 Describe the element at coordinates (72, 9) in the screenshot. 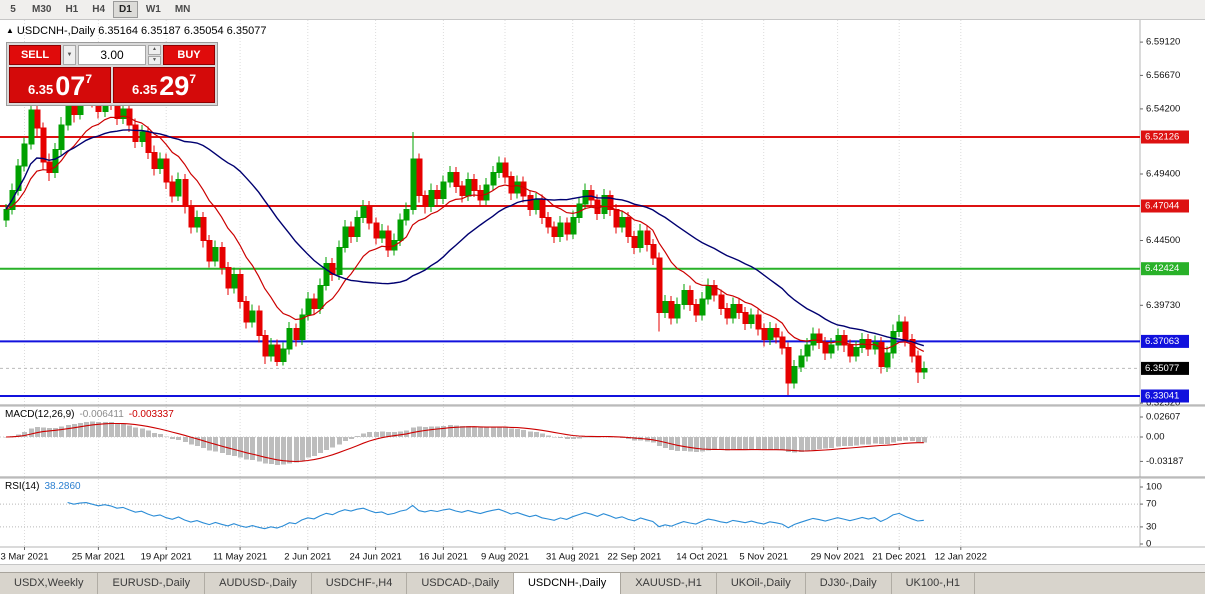

I see `timeframe-button-h1: H1` at that location.